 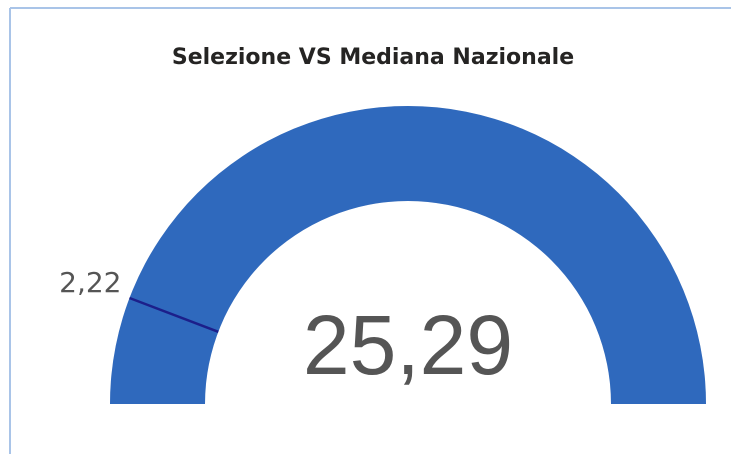 What do you see at coordinates (373, 57) in the screenshot?
I see `chart-title: Selezione VS Mediana Nazionale` at bounding box center [373, 57].